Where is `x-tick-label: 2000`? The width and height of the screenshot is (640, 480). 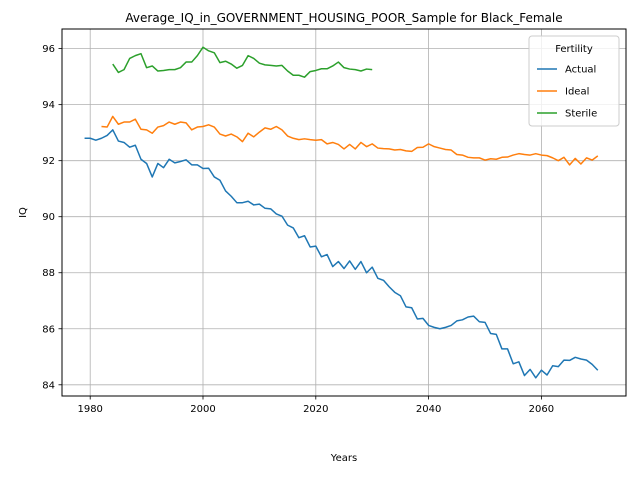
x-tick-label: 2000 is located at coordinates (202, 409).